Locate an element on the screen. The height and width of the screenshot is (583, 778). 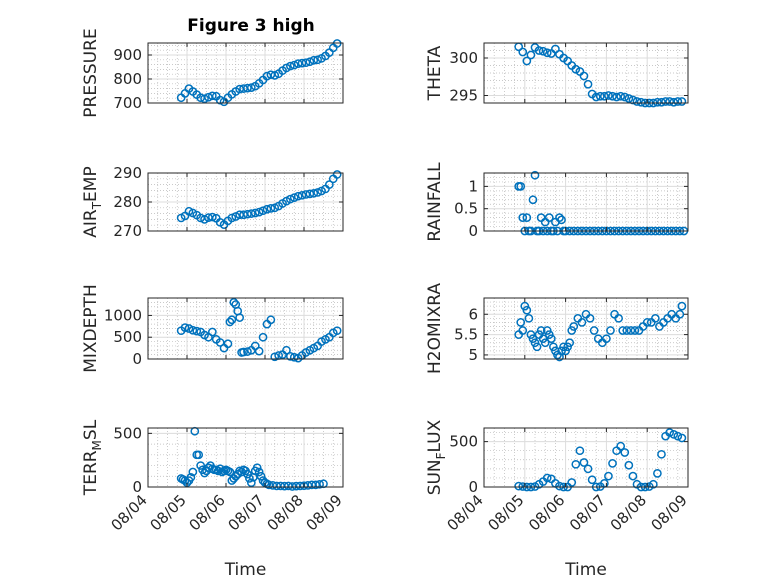
y-tick-label: 6 is located at coordinates (473, 314).